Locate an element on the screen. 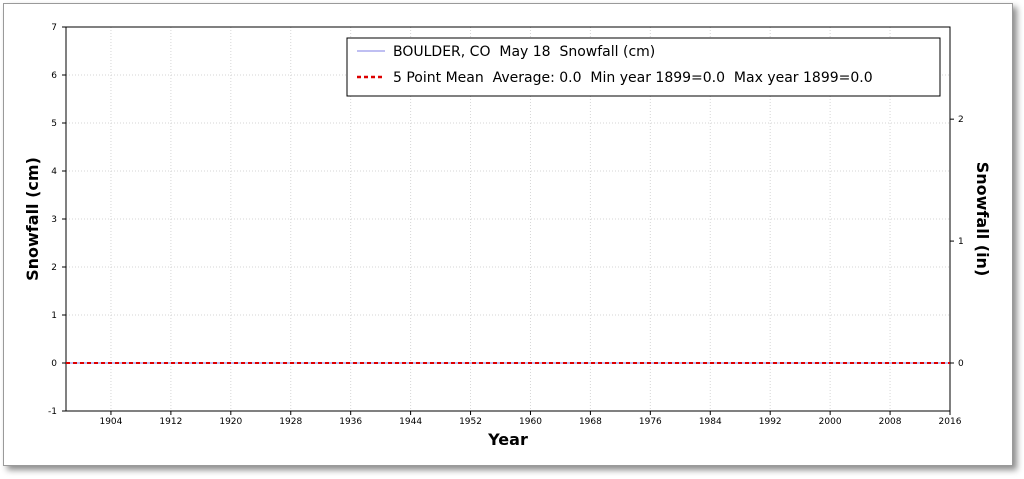 The width and height of the screenshot is (1024, 479). x-tick-label: 1944 is located at coordinates (410, 422).